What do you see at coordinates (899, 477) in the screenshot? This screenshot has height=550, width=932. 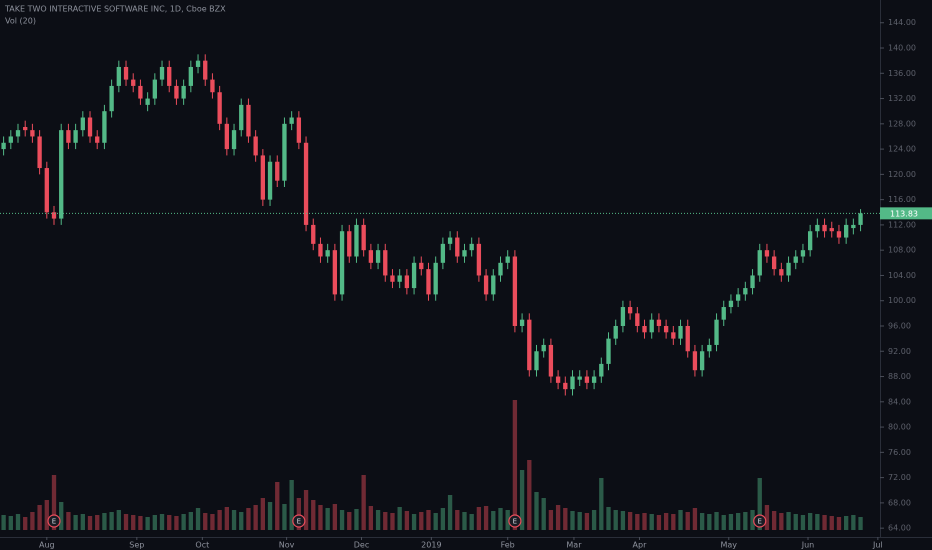 I see `y-tick-label: 72.00` at bounding box center [899, 477].